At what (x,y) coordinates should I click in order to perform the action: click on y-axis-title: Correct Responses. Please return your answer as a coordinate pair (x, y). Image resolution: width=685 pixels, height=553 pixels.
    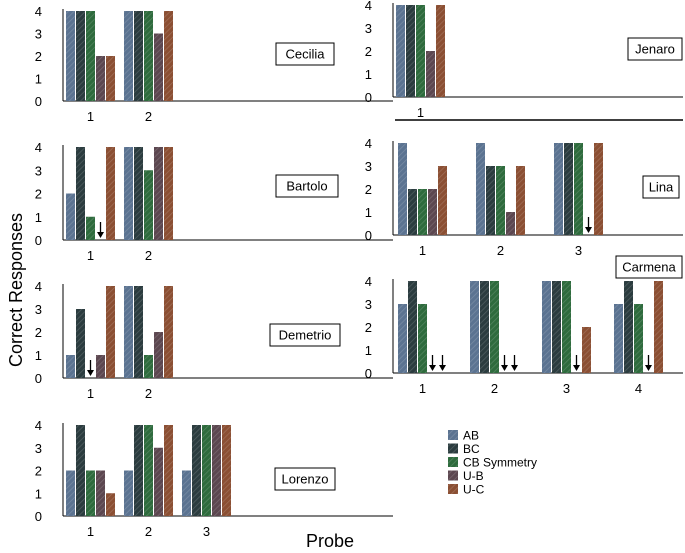
    Looking at the image, I should click on (16, 290).